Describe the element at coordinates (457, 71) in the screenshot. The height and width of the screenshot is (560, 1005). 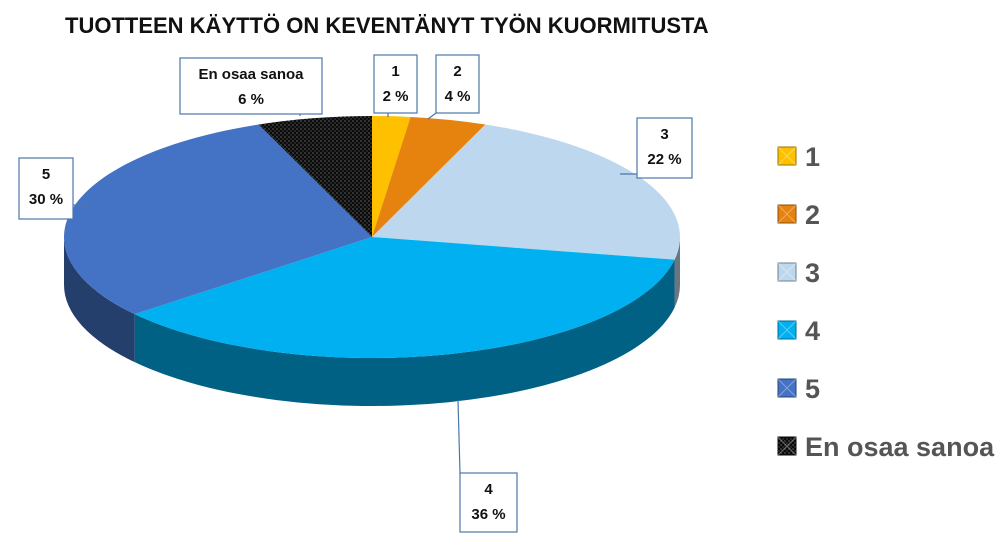
I see `data-label-category-2: 2` at that location.